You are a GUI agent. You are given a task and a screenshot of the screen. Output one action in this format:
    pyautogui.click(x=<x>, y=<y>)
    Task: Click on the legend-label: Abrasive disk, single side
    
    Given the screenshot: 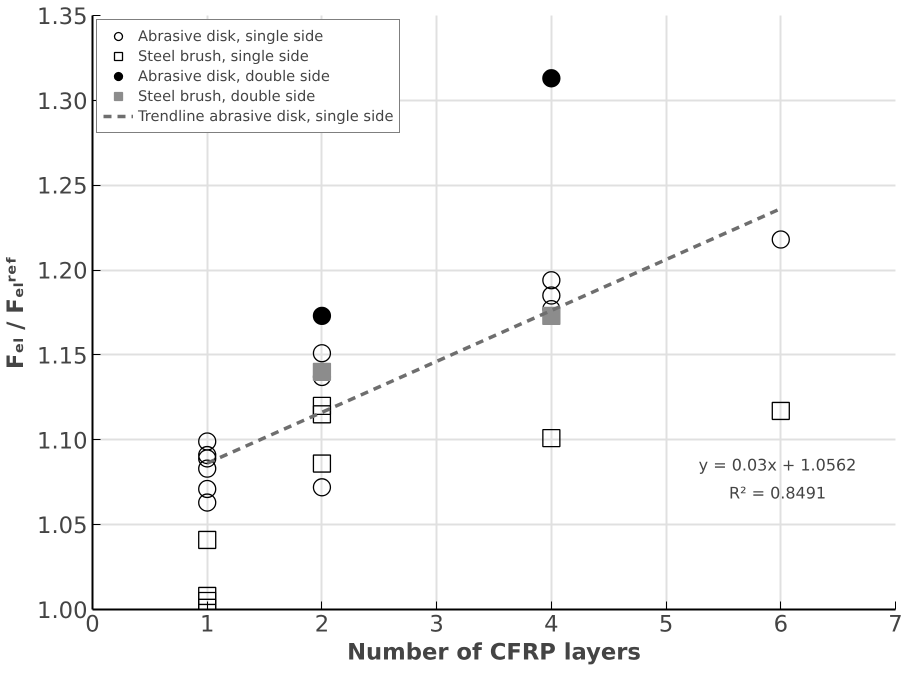 What is the action you would take?
    pyautogui.click(x=231, y=36)
    